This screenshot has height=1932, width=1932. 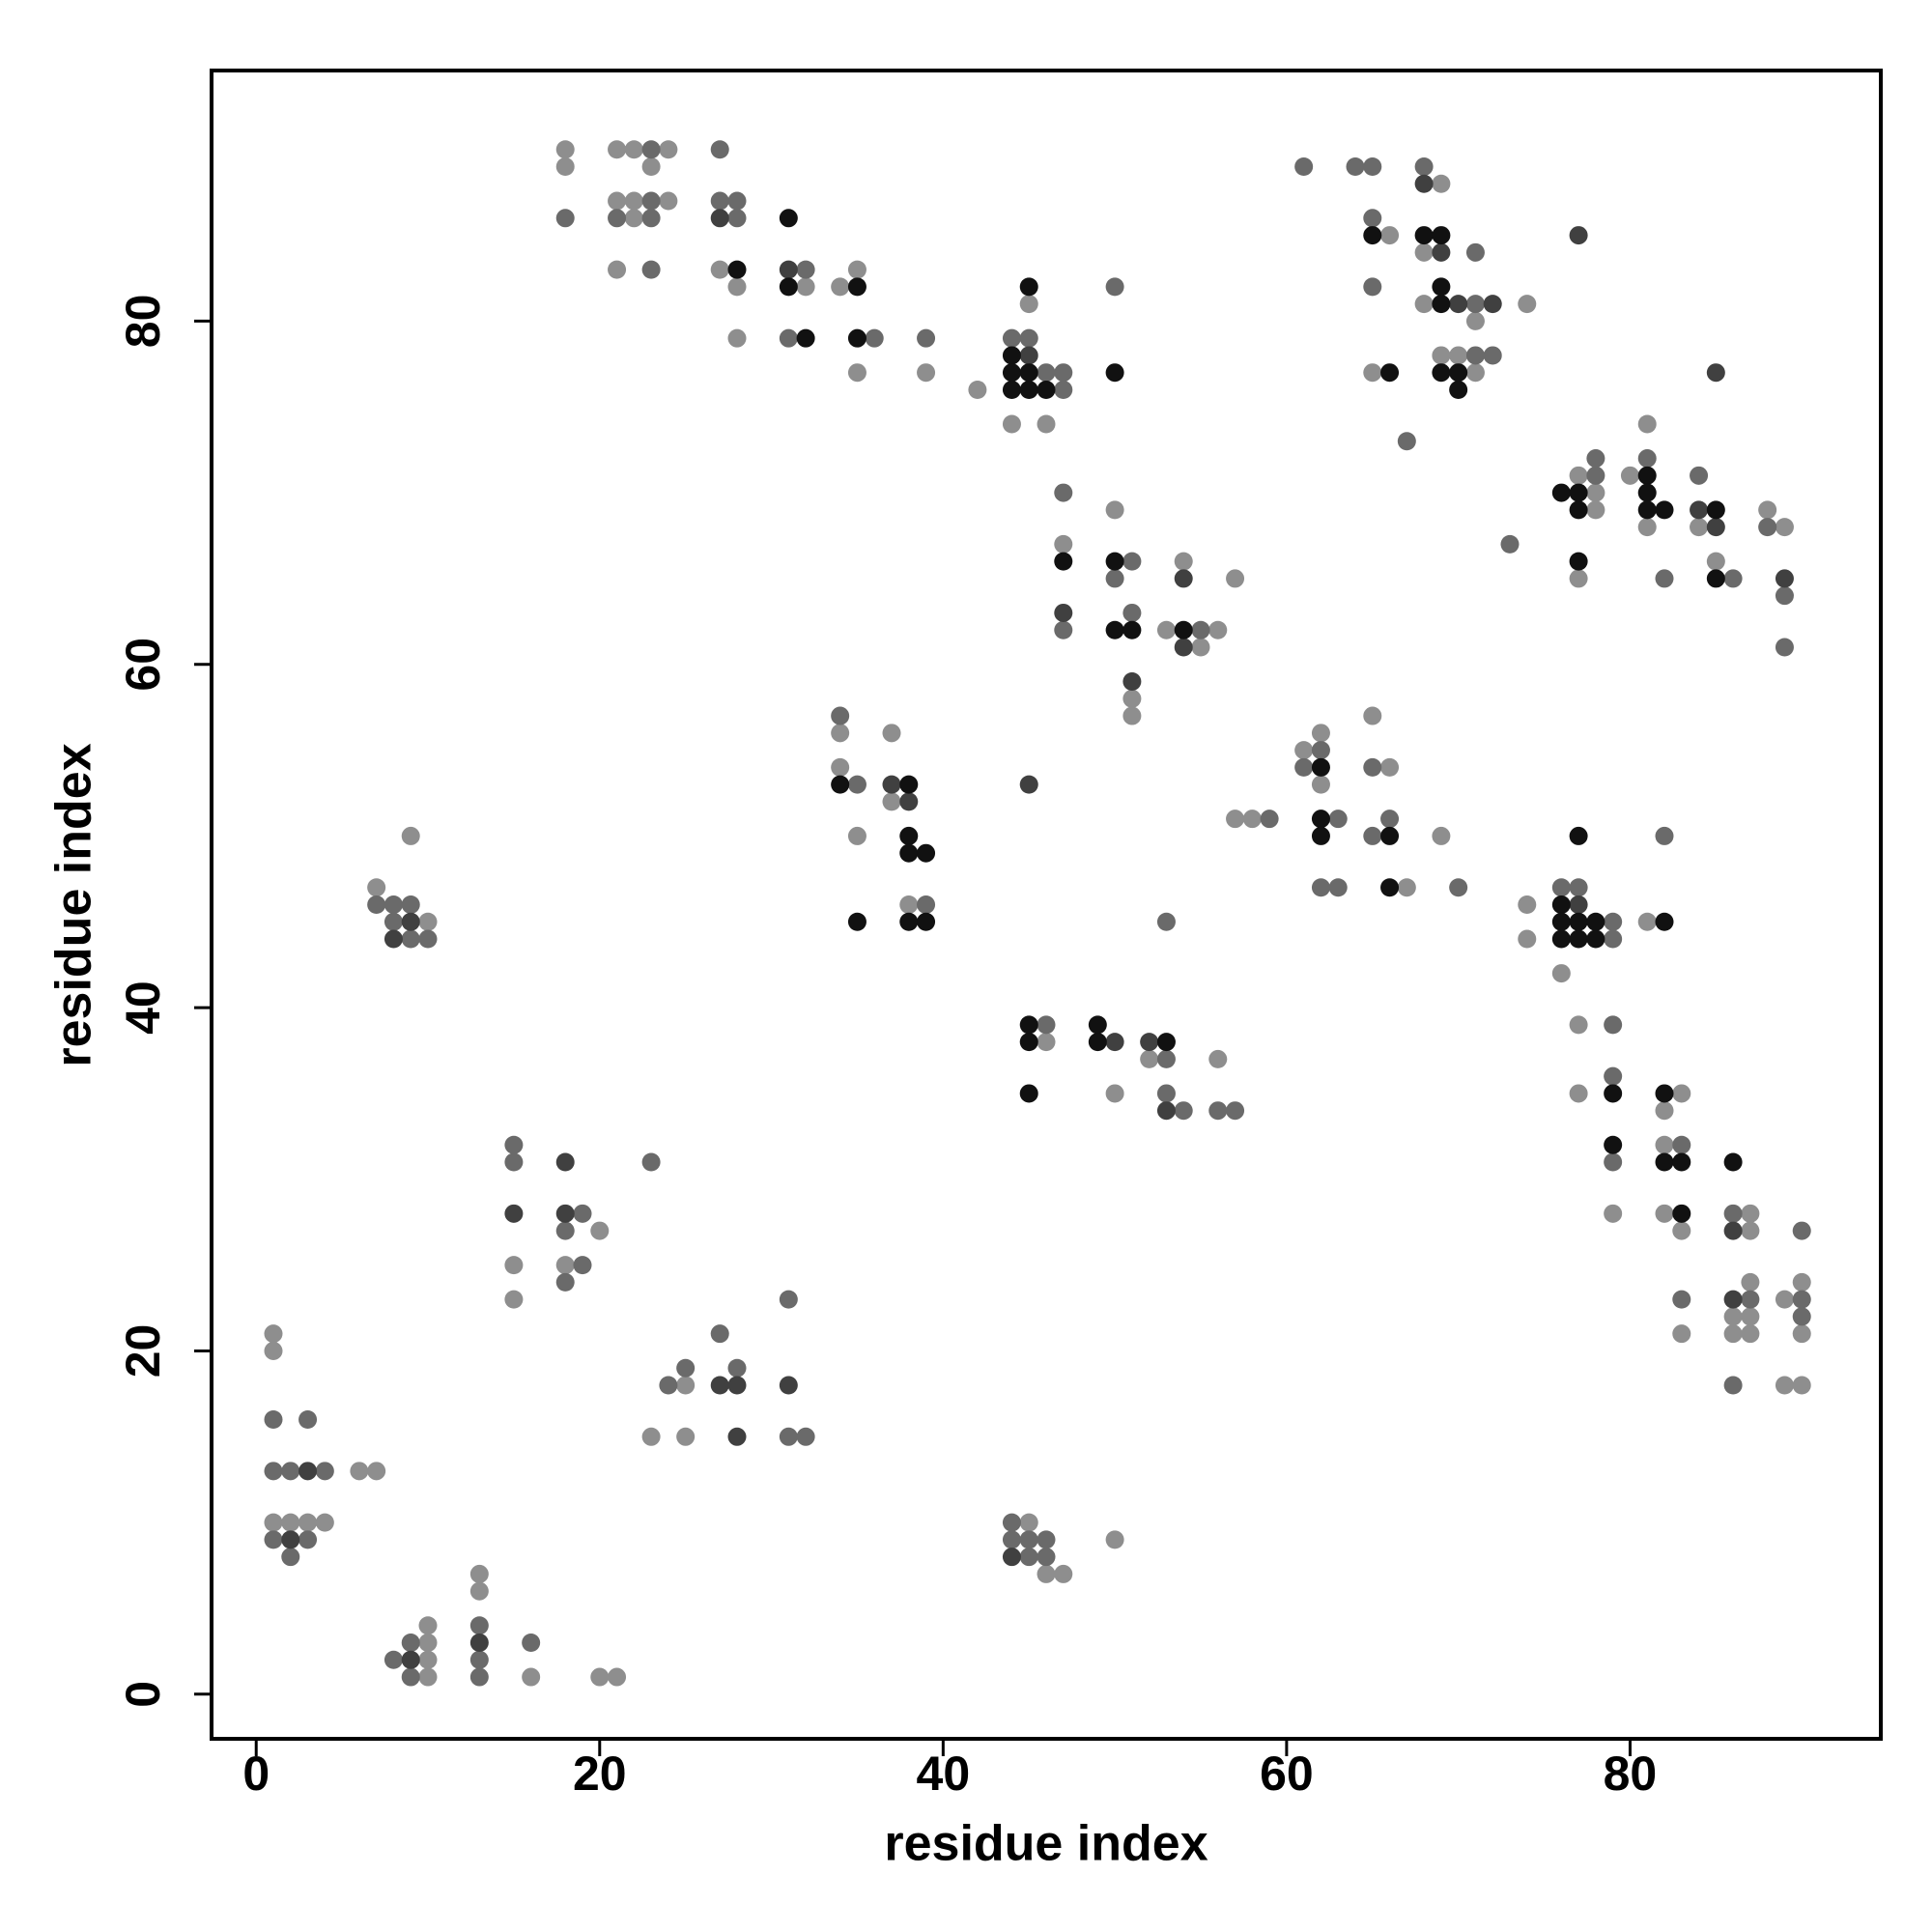 What do you see at coordinates (143, 322) in the screenshot?
I see `y-tick-label: 80` at bounding box center [143, 322].